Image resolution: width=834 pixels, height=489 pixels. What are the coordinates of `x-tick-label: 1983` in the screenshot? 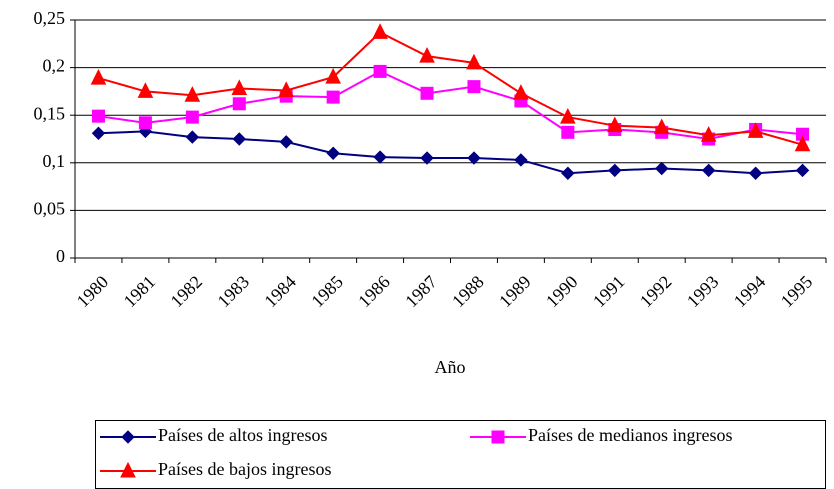 It's located at (233, 292).